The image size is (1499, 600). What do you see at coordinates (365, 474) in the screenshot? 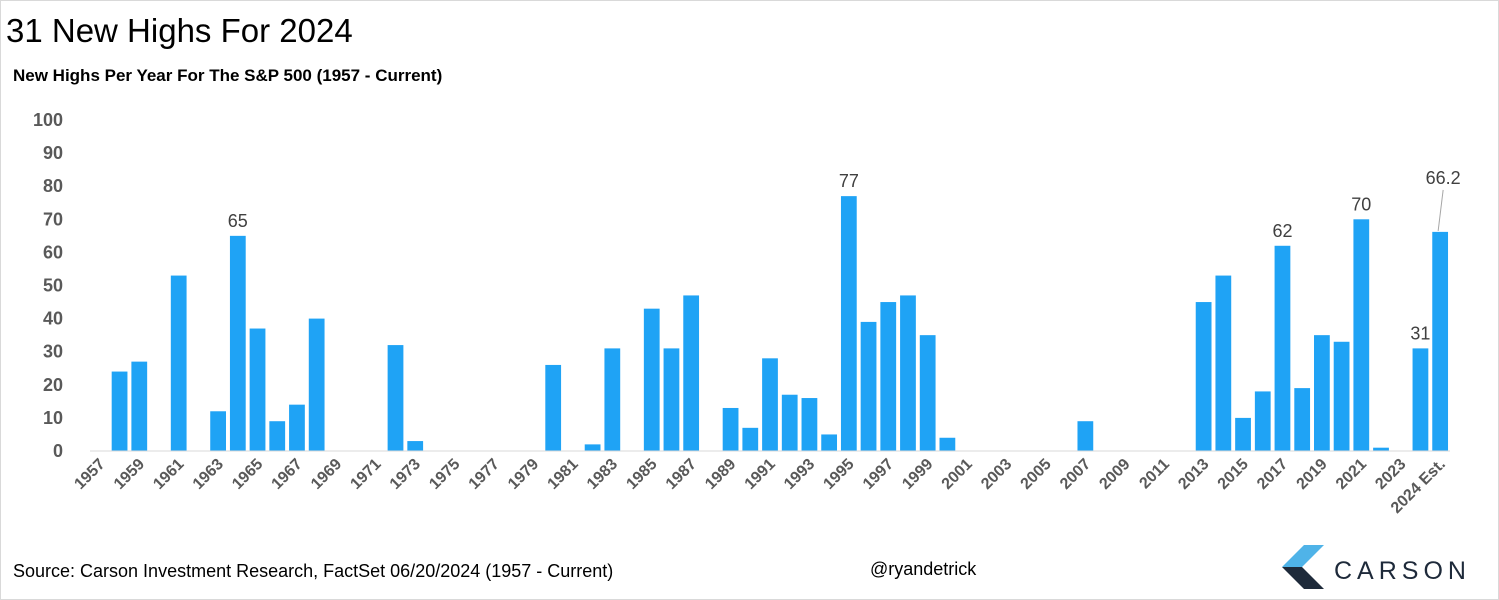
I see `x-tick-label: 1971` at bounding box center [365, 474].